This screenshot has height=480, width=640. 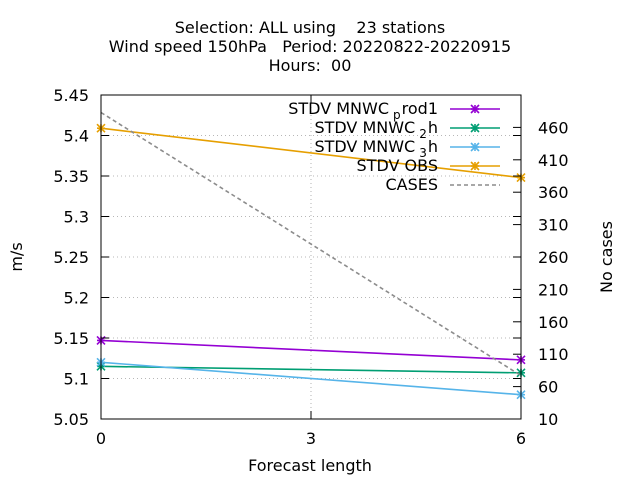 What do you see at coordinates (71, 257) in the screenshot?
I see `y-tick-label: 5.25` at bounding box center [71, 257].